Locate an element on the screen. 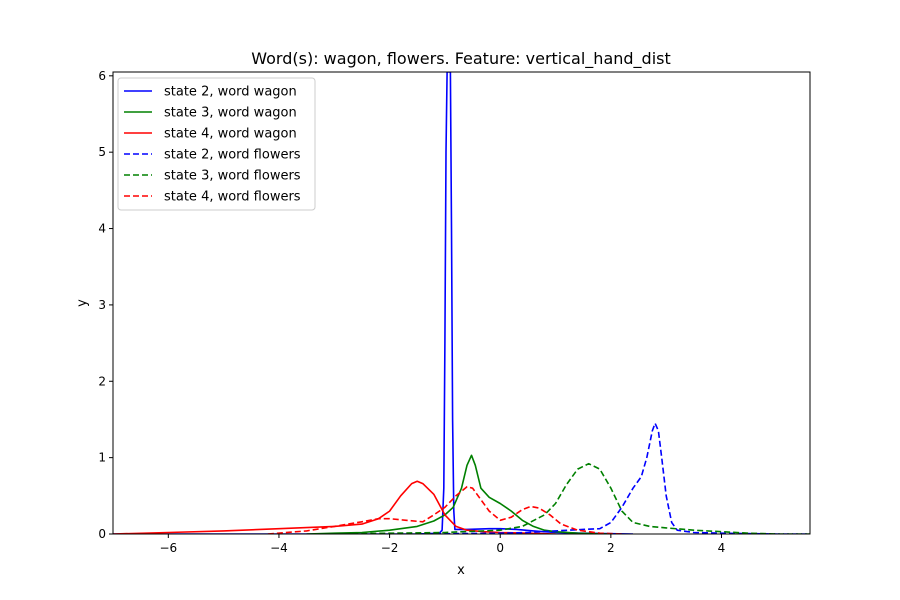  legend-box is located at coordinates (216, 144).